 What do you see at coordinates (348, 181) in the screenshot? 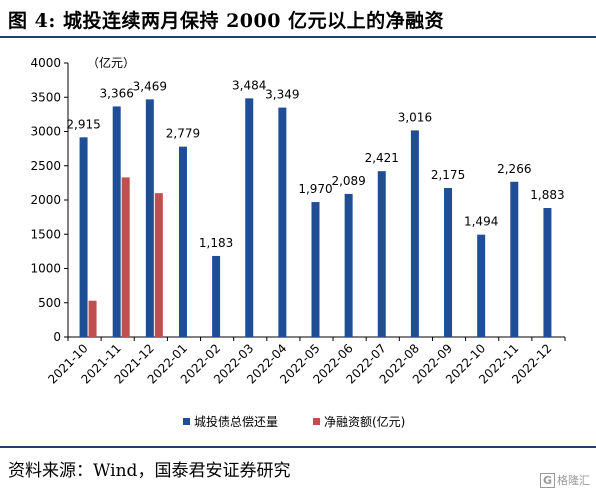
I see `bar-value-label: 2,089` at bounding box center [348, 181].